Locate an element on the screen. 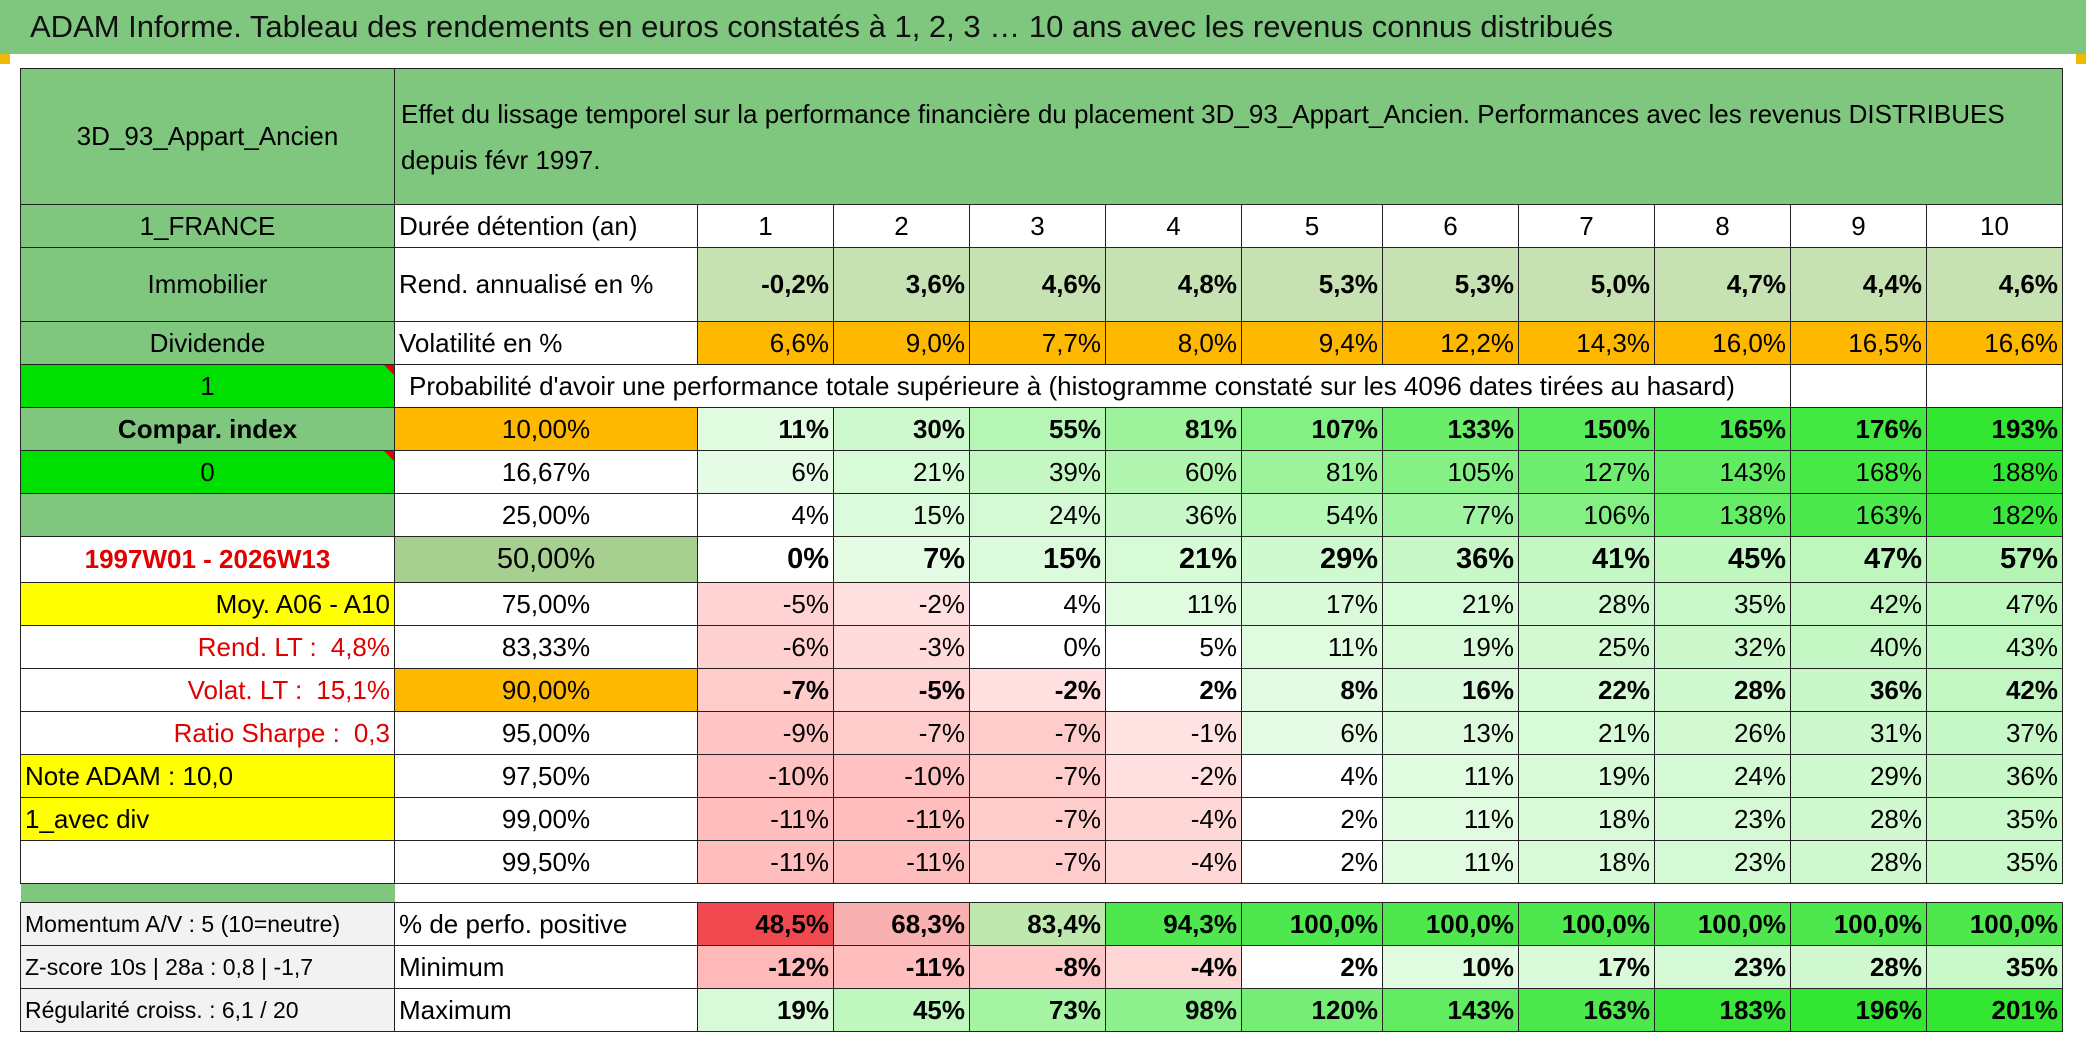 This screenshot has height=1044, width=2086. prob-cell: -3% is located at coordinates (901, 647).